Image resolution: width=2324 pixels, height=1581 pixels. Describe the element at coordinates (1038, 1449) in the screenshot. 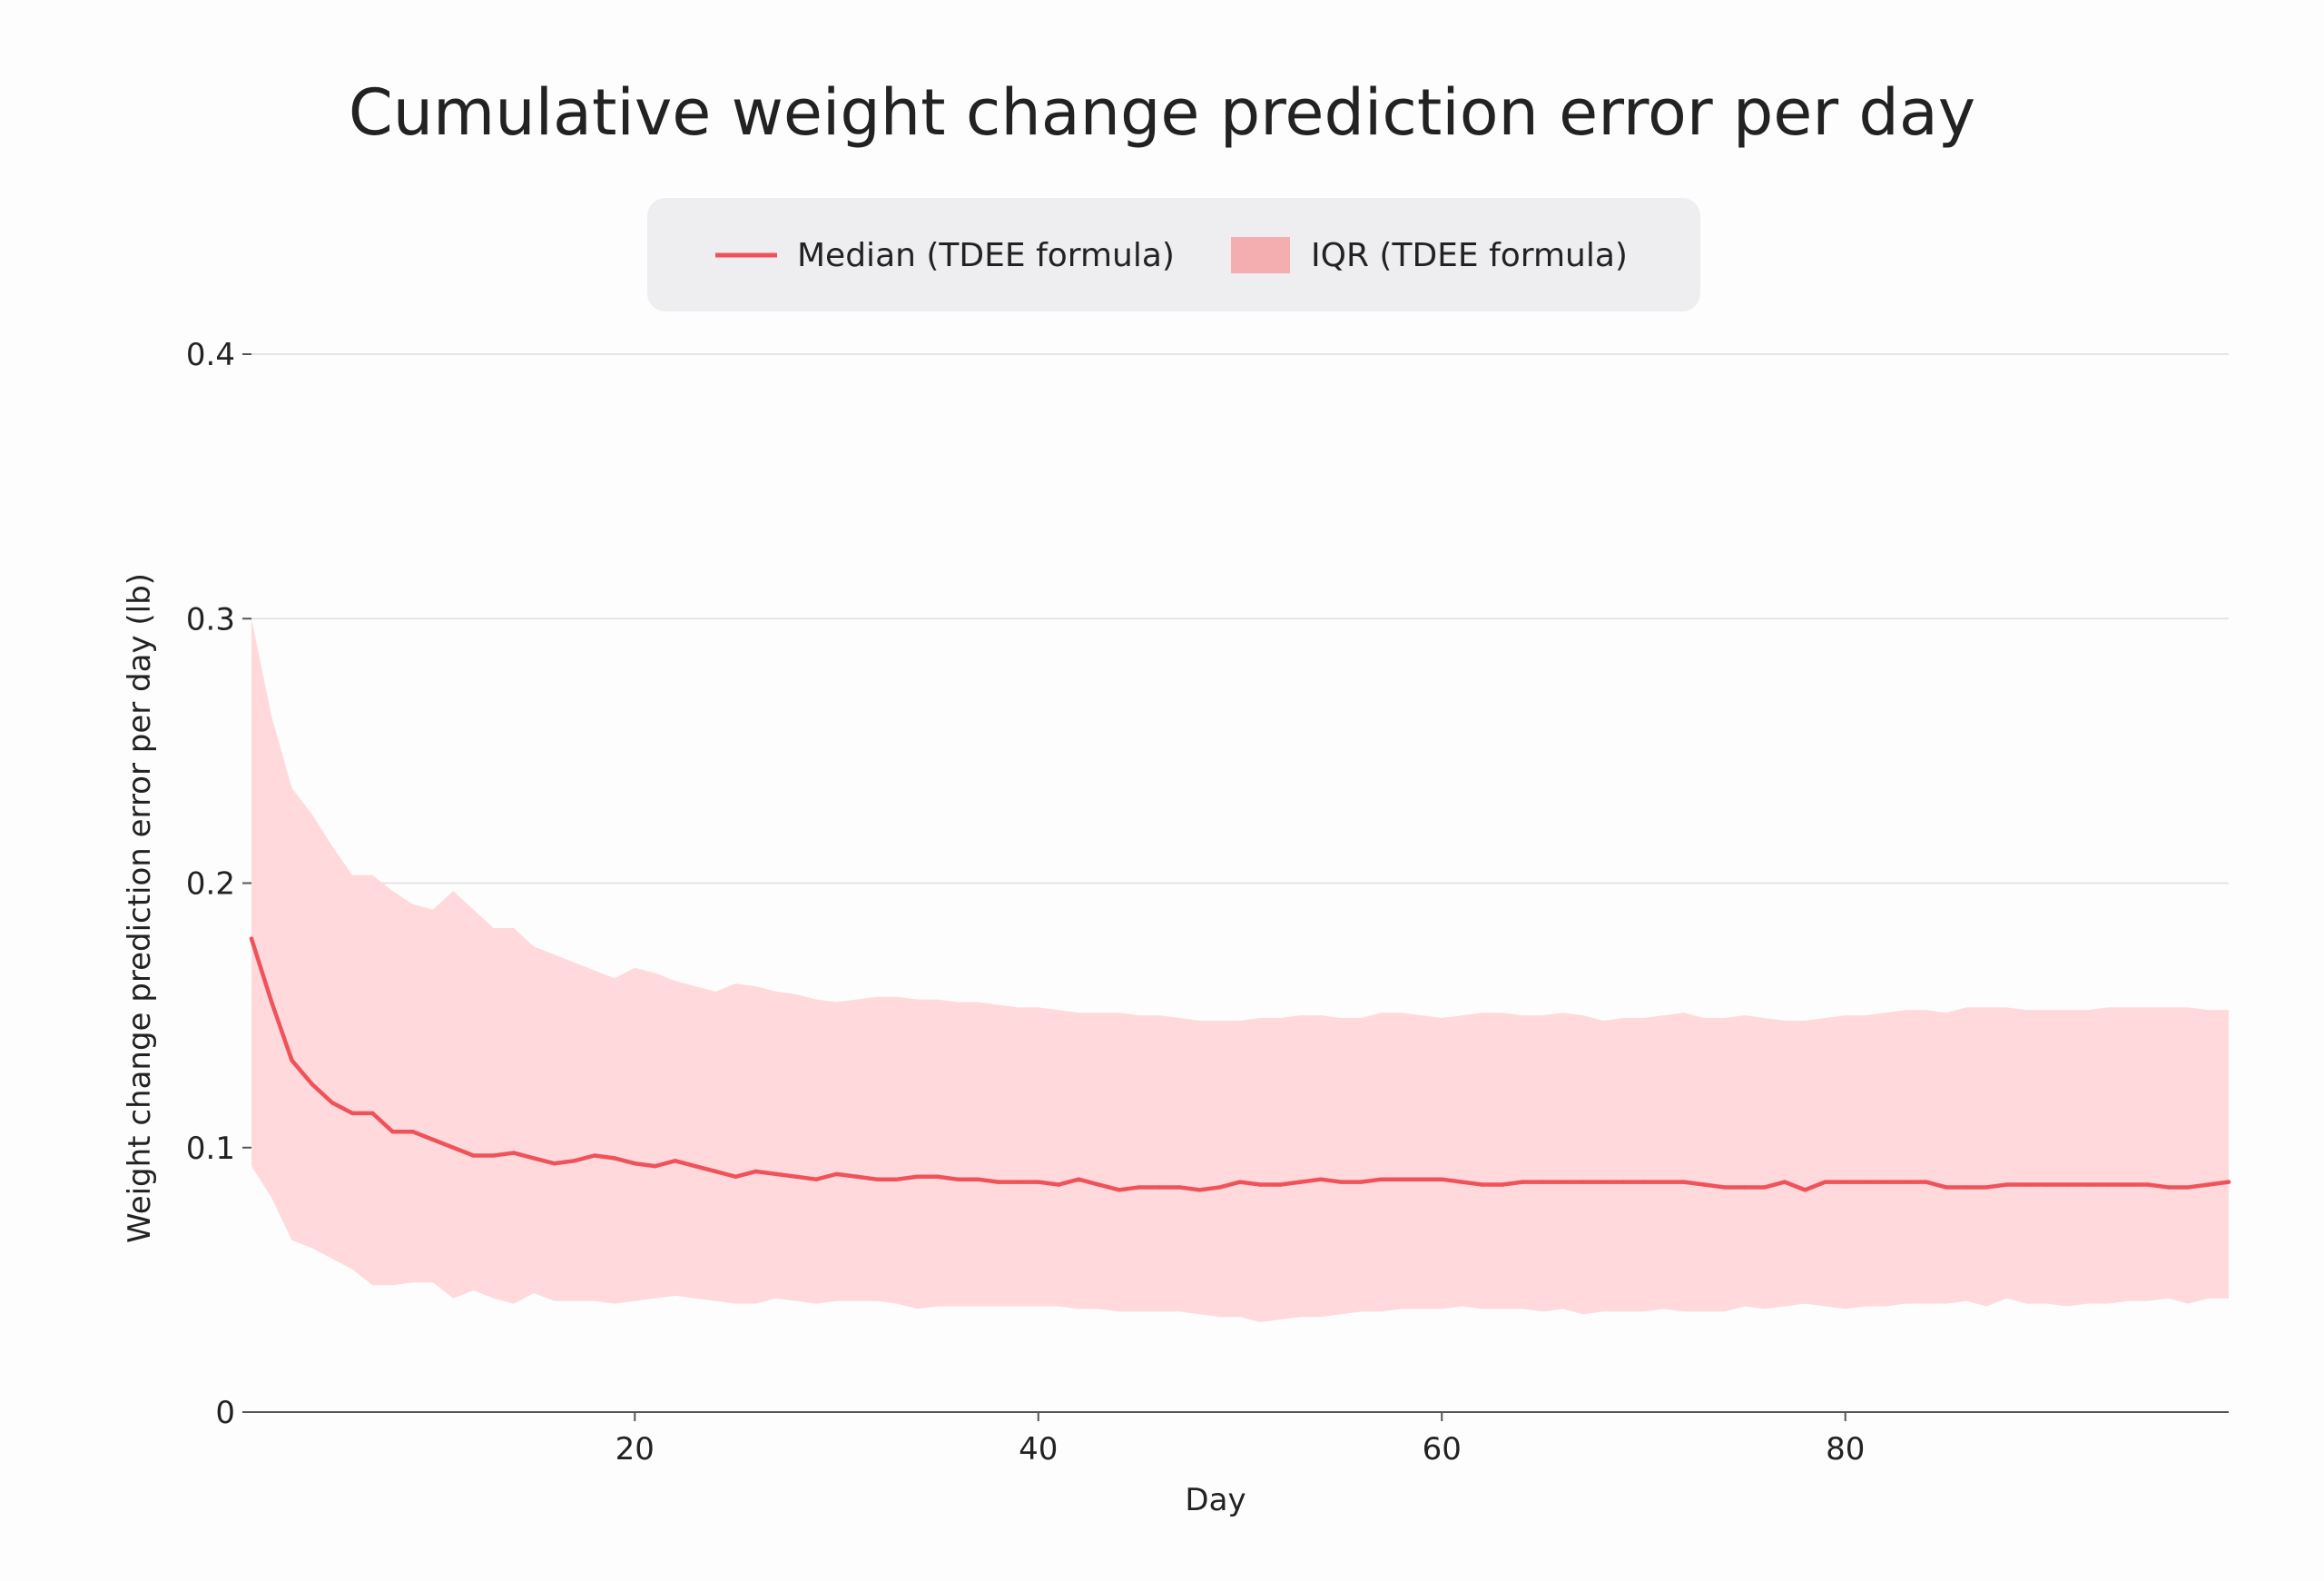

I see `x-tick-label: 40` at that location.